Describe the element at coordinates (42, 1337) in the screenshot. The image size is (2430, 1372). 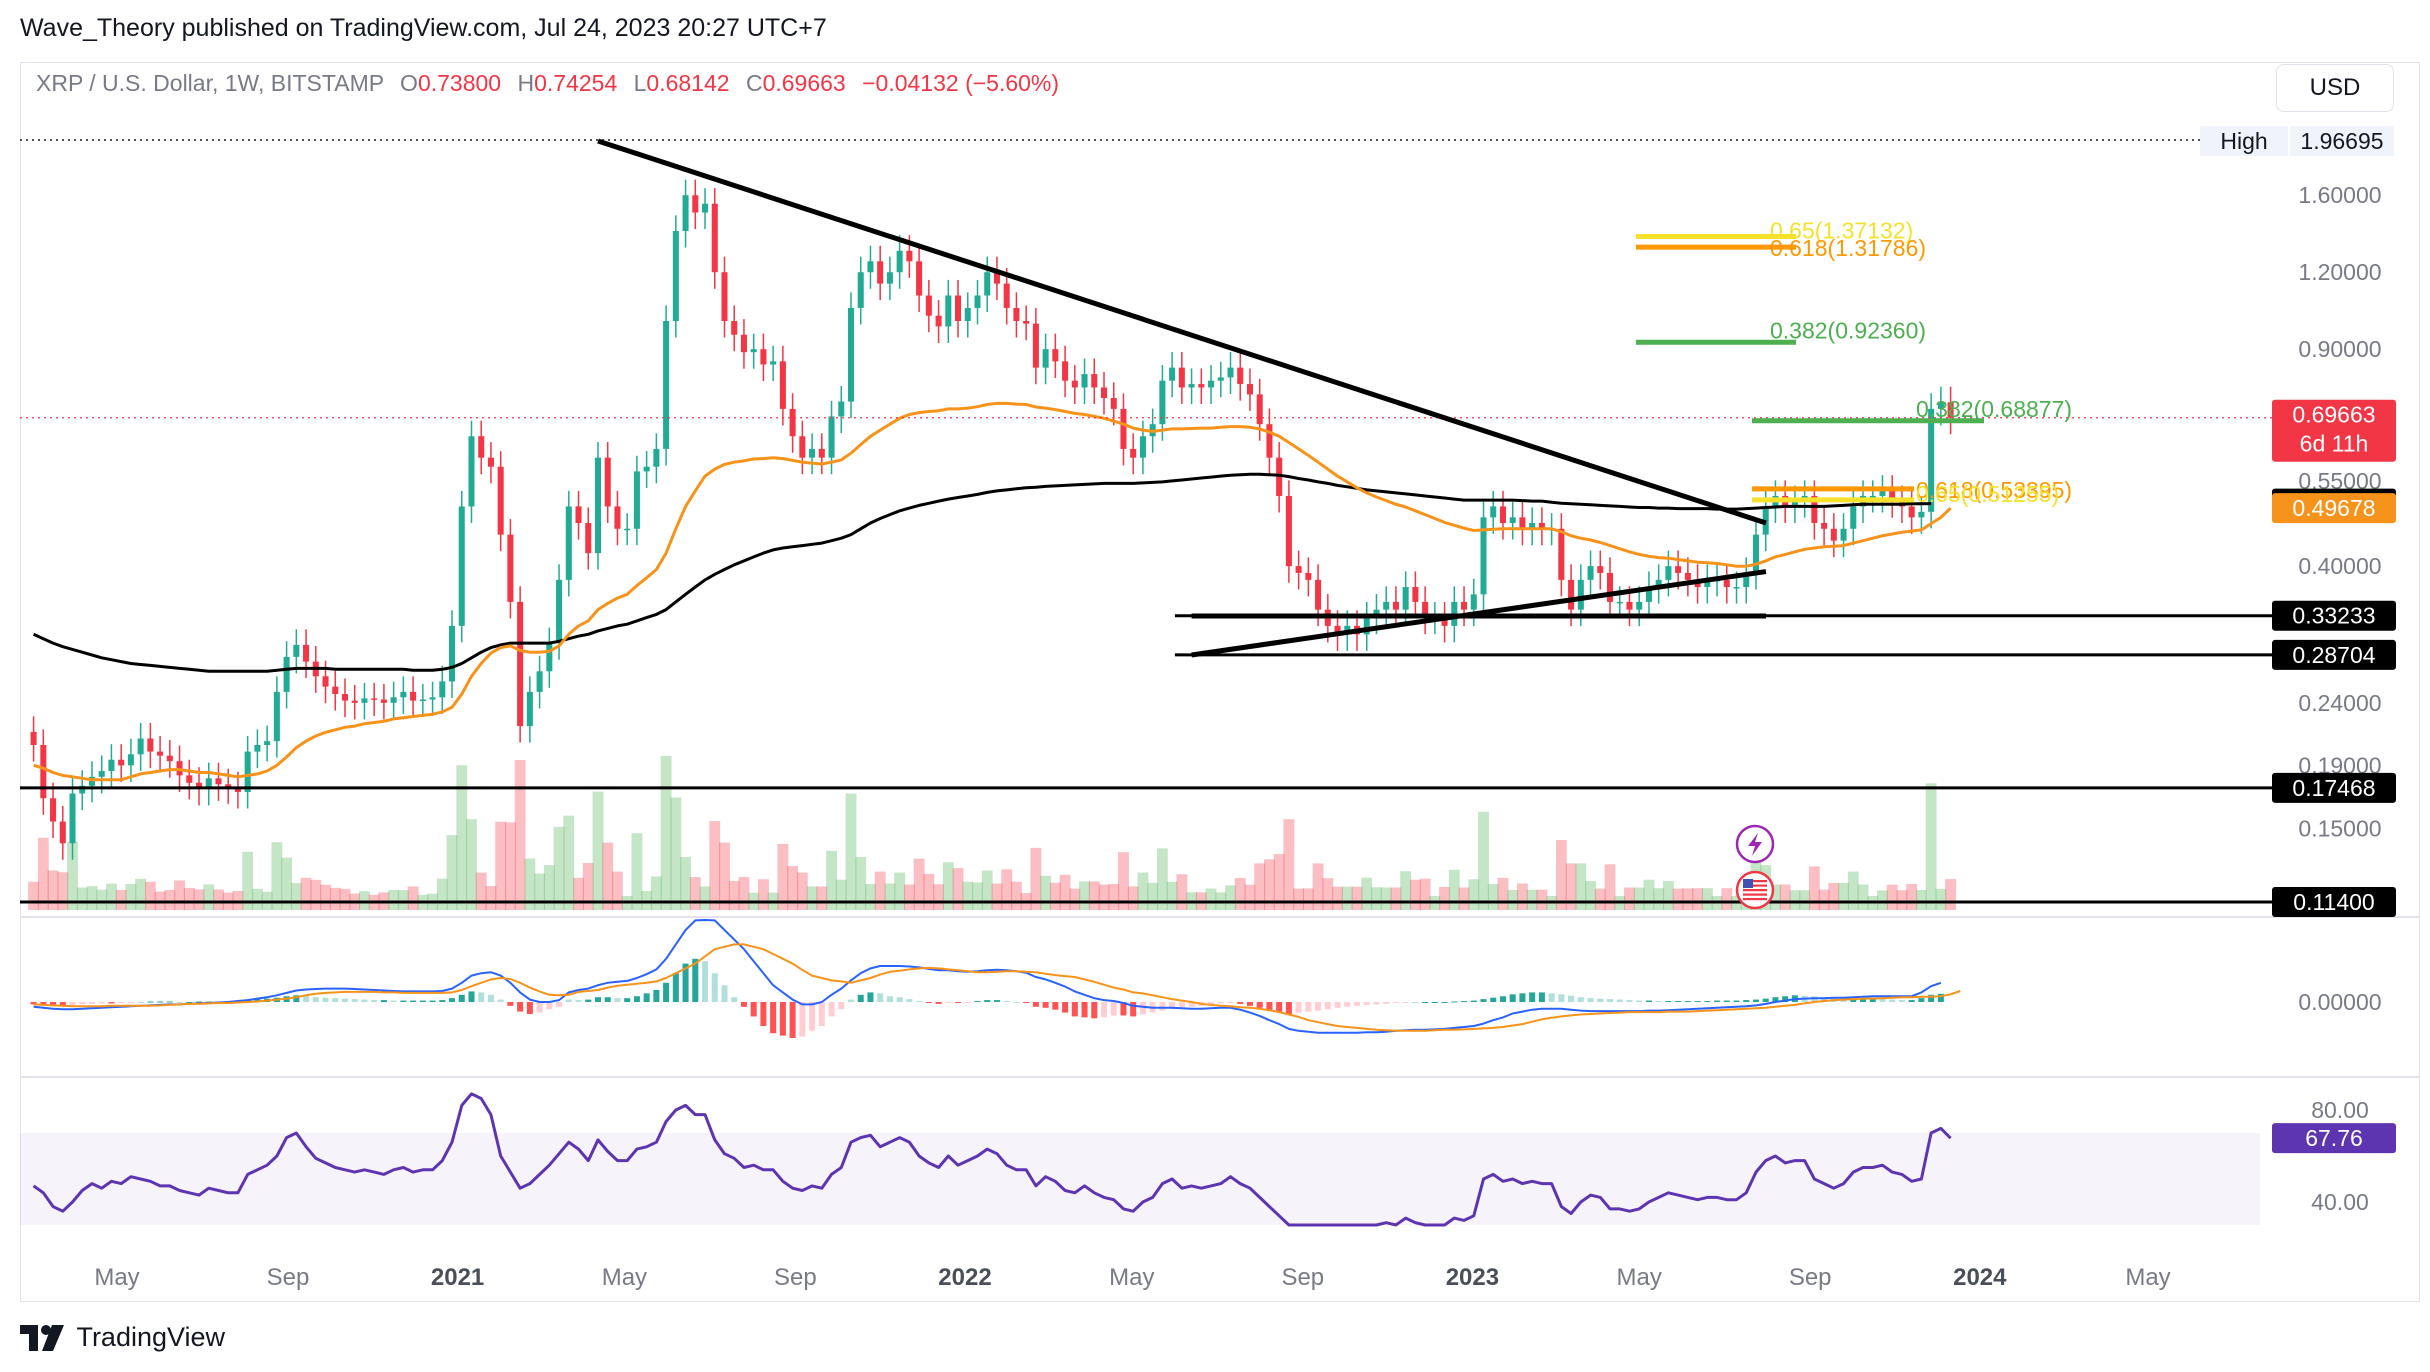
I see `tradingview-logo-icon` at that location.